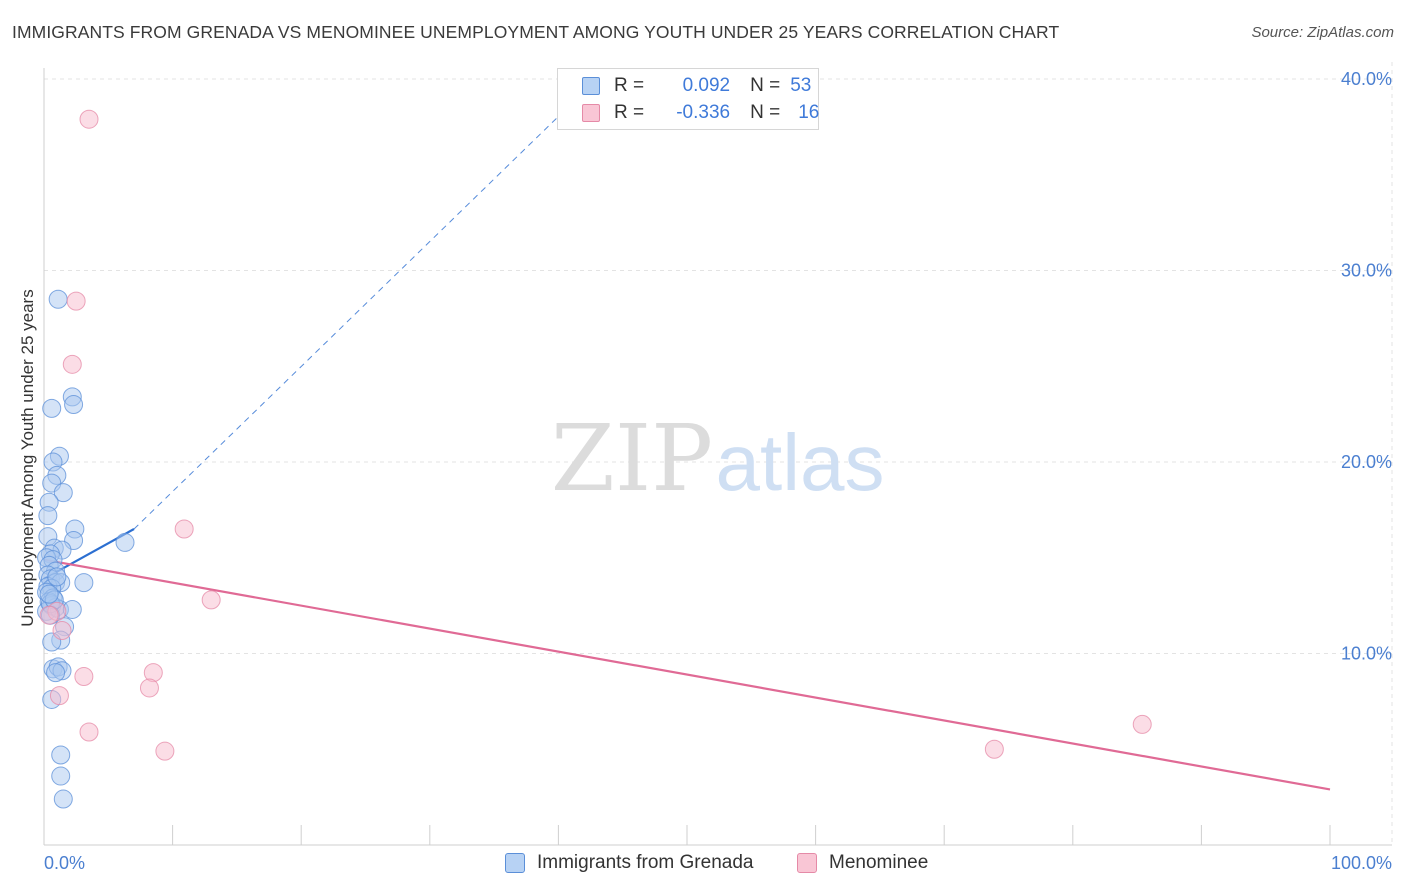 This screenshot has height=892, width=1406. I want to click on series-legend: Immigrants from Grenada Menominee, so click(703, 865).